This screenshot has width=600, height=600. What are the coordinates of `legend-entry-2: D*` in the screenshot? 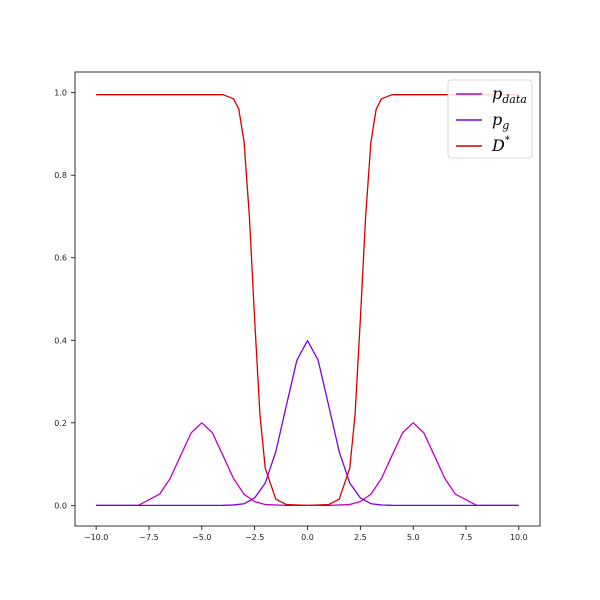 It's located at (500, 145).